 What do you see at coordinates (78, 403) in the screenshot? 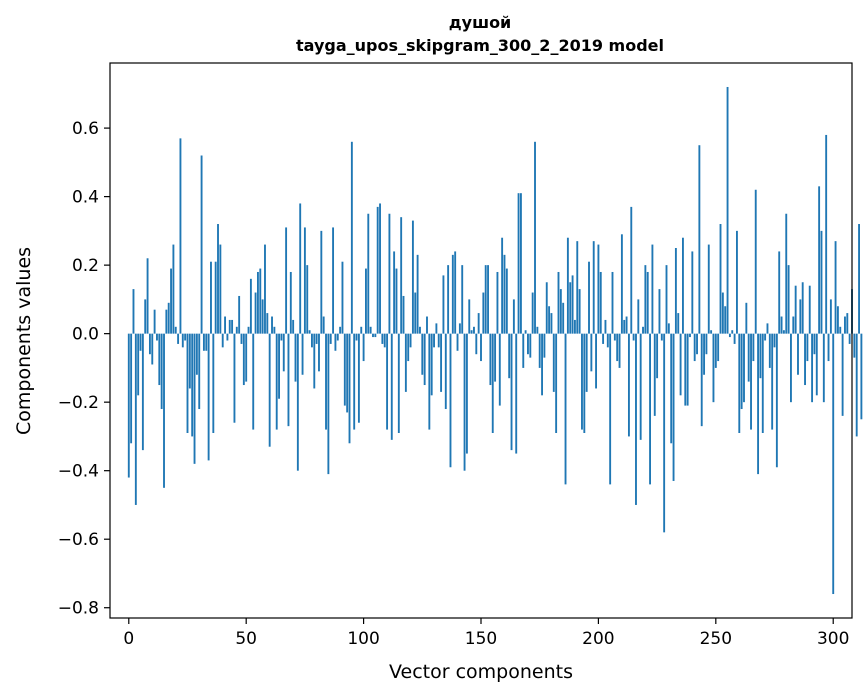
I see `y-tick-label: −0.2` at bounding box center [78, 403].